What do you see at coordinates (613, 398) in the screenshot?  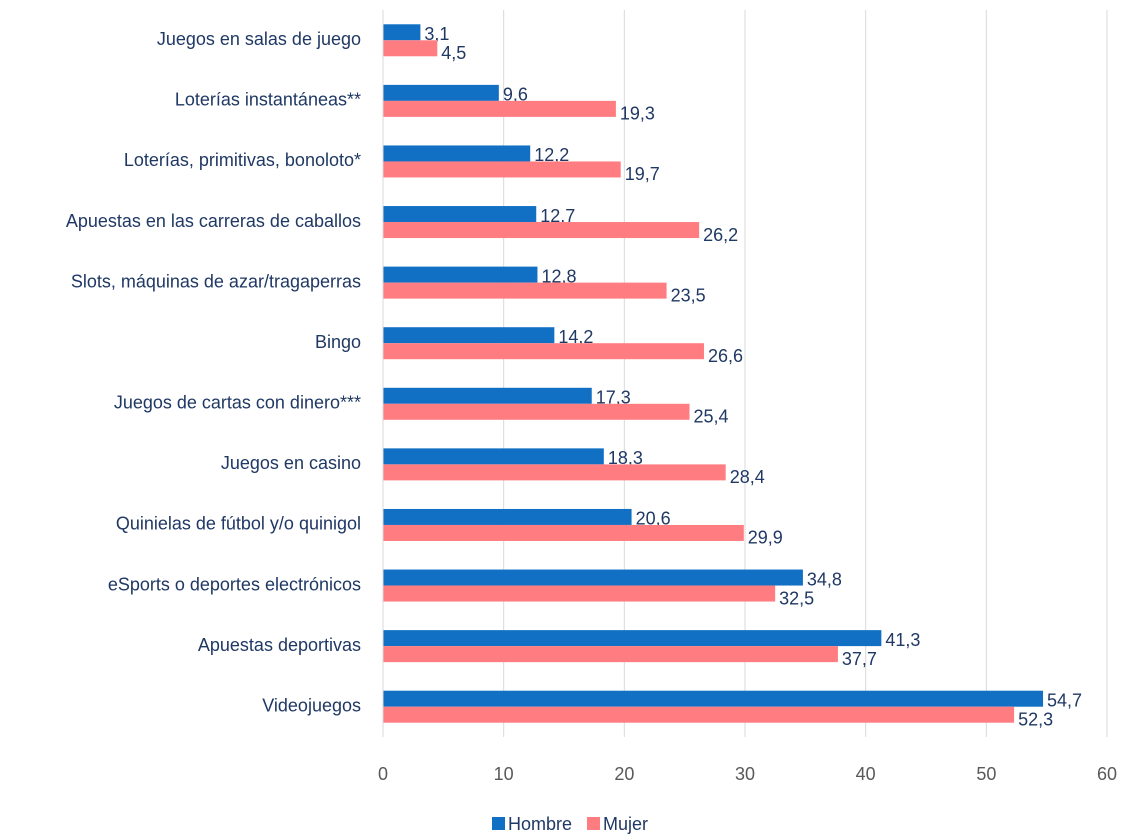 I see `value-label: 17,3` at bounding box center [613, 398].